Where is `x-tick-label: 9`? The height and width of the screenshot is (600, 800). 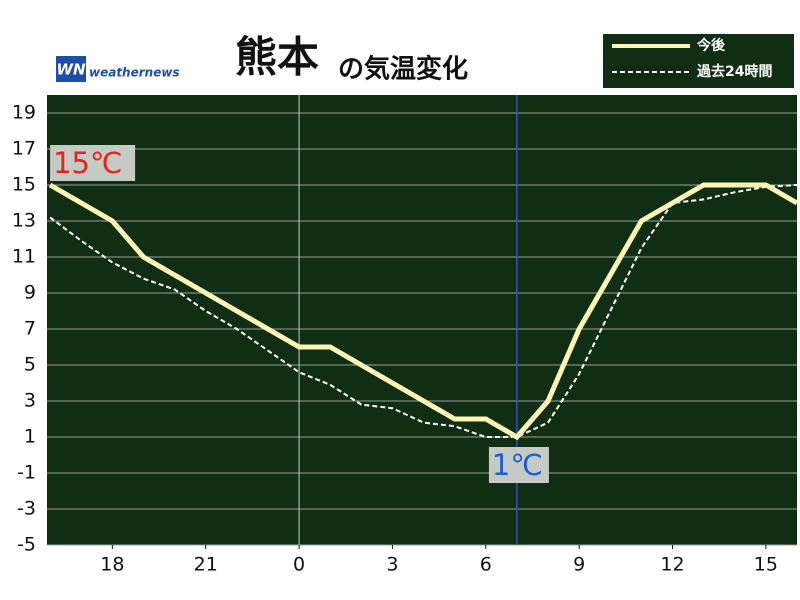 x-tick-label: 9 is located at coordinates (579, 565).